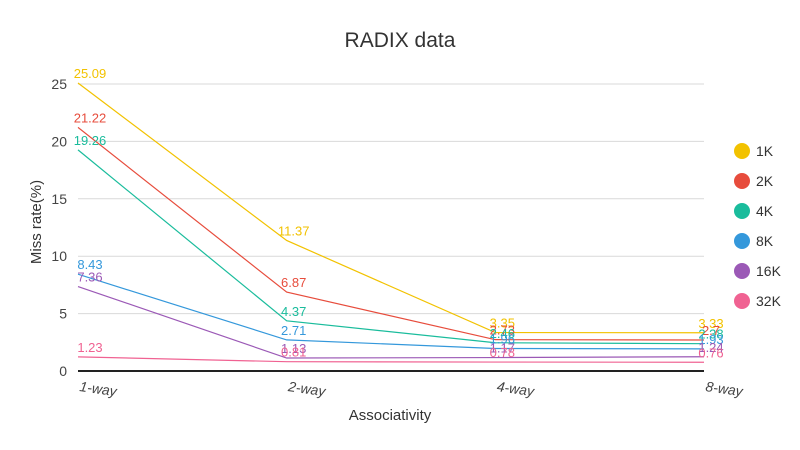 Image resolution: width=800 pixels, height=450 pixels. What do you see at coordinates (516, 388) in the screenshot?
I see `x-tick-label: 4-way` at bounding box center [516, 388].